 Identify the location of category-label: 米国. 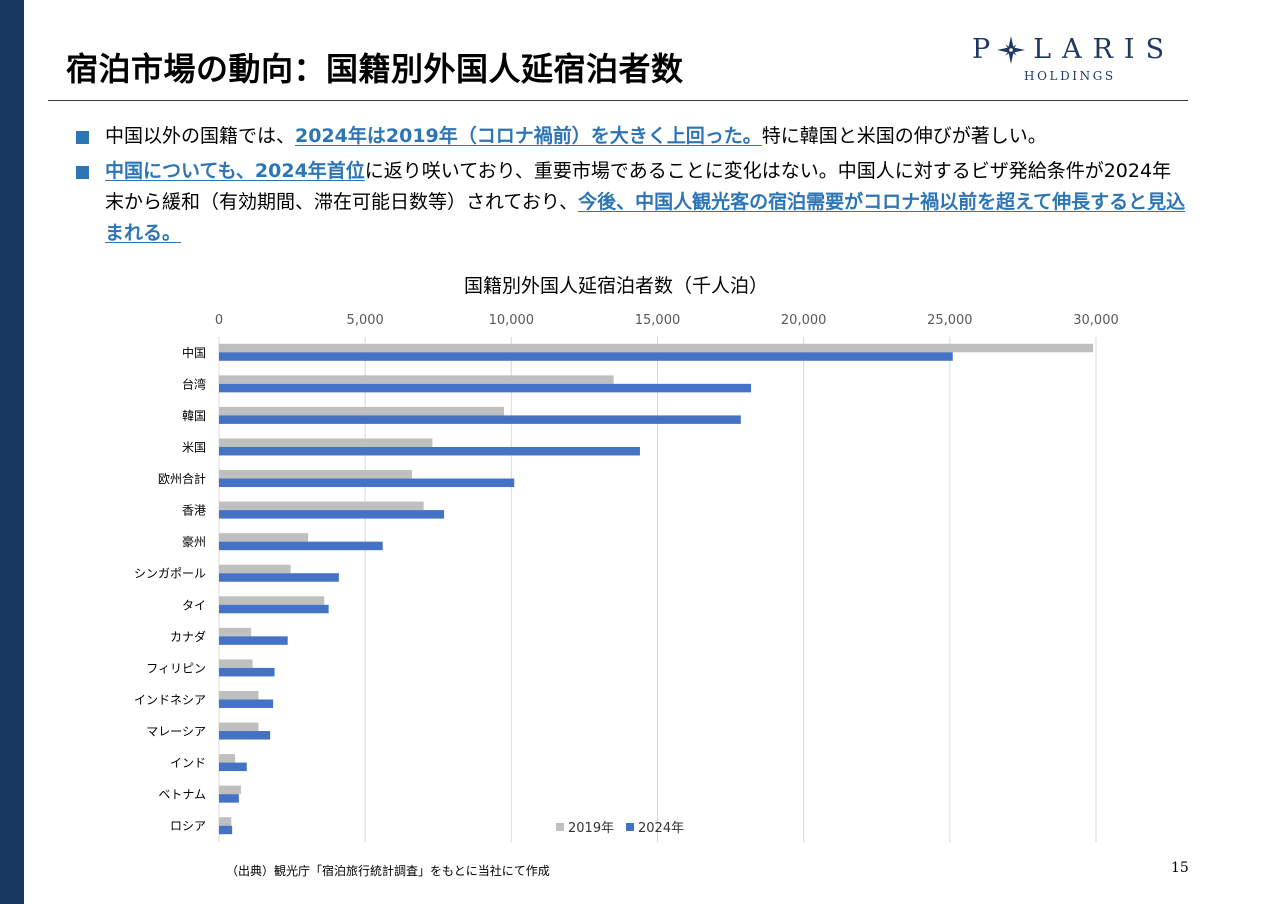
(194, 447).